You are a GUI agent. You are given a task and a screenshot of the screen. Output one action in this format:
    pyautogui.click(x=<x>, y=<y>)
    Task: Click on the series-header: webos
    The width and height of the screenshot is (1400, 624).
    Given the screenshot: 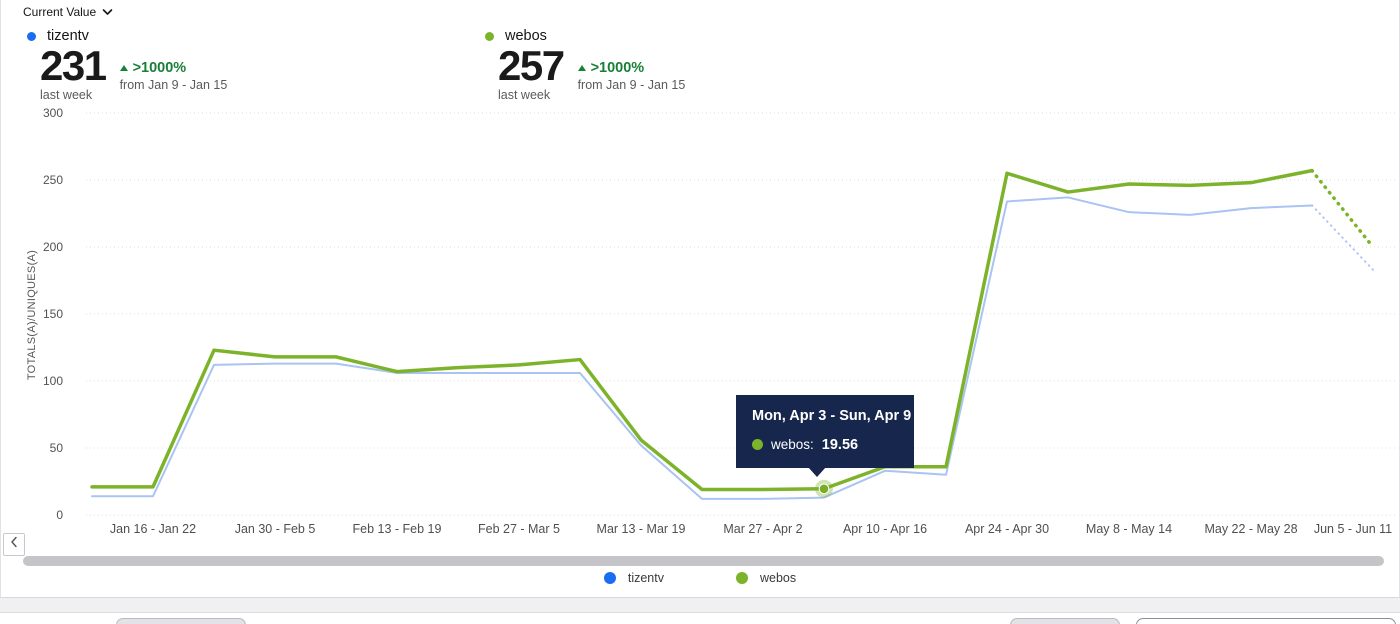 What is the action you would take?
    pyautogui.click(x=585, y=36)
    